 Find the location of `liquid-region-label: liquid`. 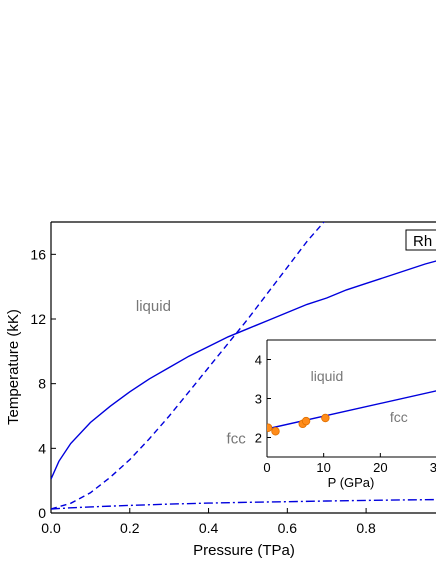

liquid-region-label: liquid is located at coordinates (153, 306).